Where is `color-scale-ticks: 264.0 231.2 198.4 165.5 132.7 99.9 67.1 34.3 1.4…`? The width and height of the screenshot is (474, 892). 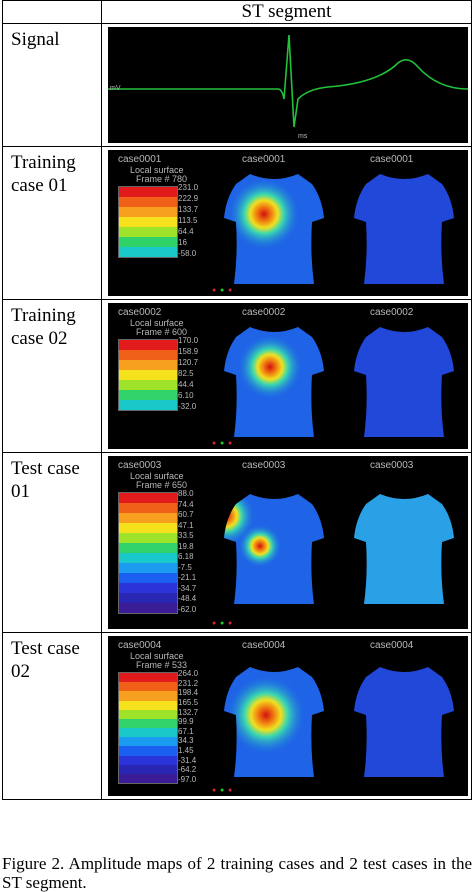 color-scale-ticks: 264.0 231.2 198.4 165.5 132.7 99.9 67.1 34.3 1.4… is located at coordinates (188, 727).